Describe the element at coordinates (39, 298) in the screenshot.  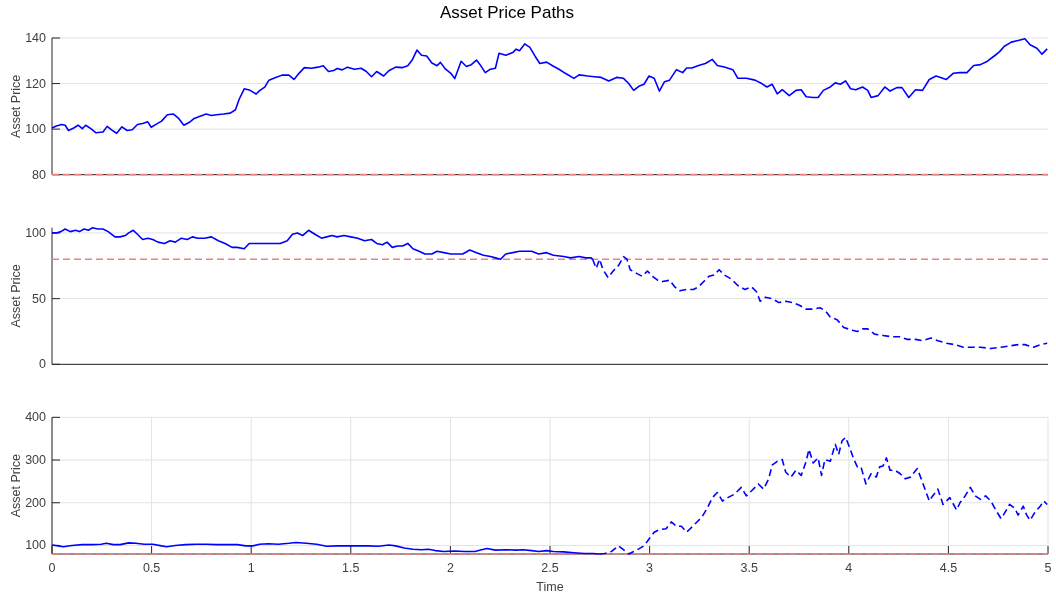
I see `y-tick-label: 50` at that location.